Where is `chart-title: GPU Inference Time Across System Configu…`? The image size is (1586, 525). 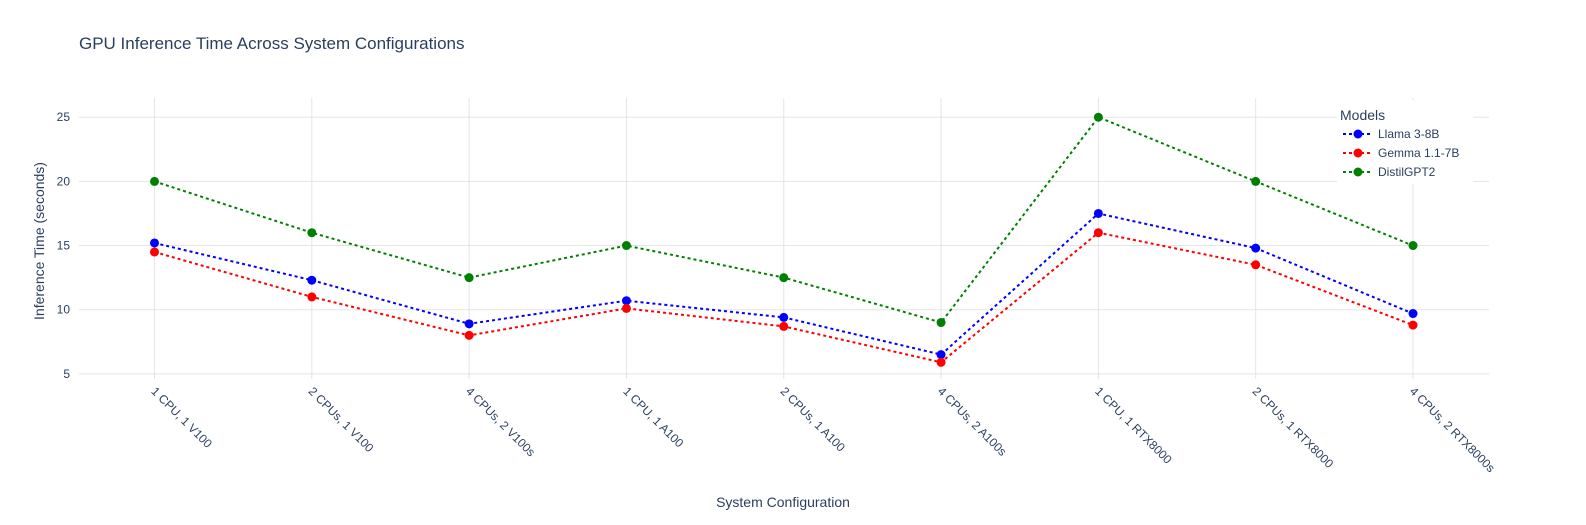
chart-title: GPU Inference Time Across System Configu… is located at coordinates (272, 43).